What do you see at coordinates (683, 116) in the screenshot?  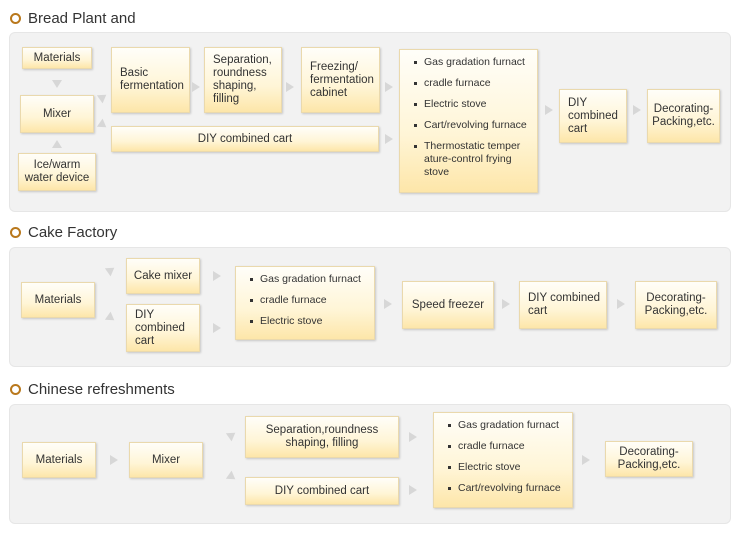 I see `bread-decorating-box: Decorating-Packing,etc.` at bounding box center [683, 116].